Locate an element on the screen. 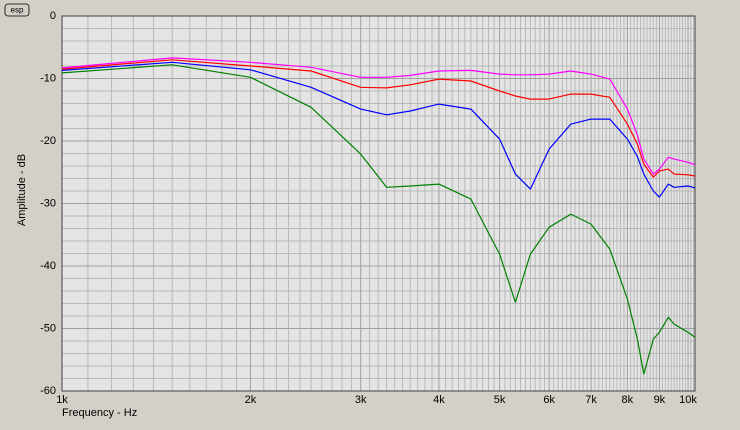 The height and width of the screenshot is (430, 740). y-tick-label: -30 is located at coordinates (48, 203).